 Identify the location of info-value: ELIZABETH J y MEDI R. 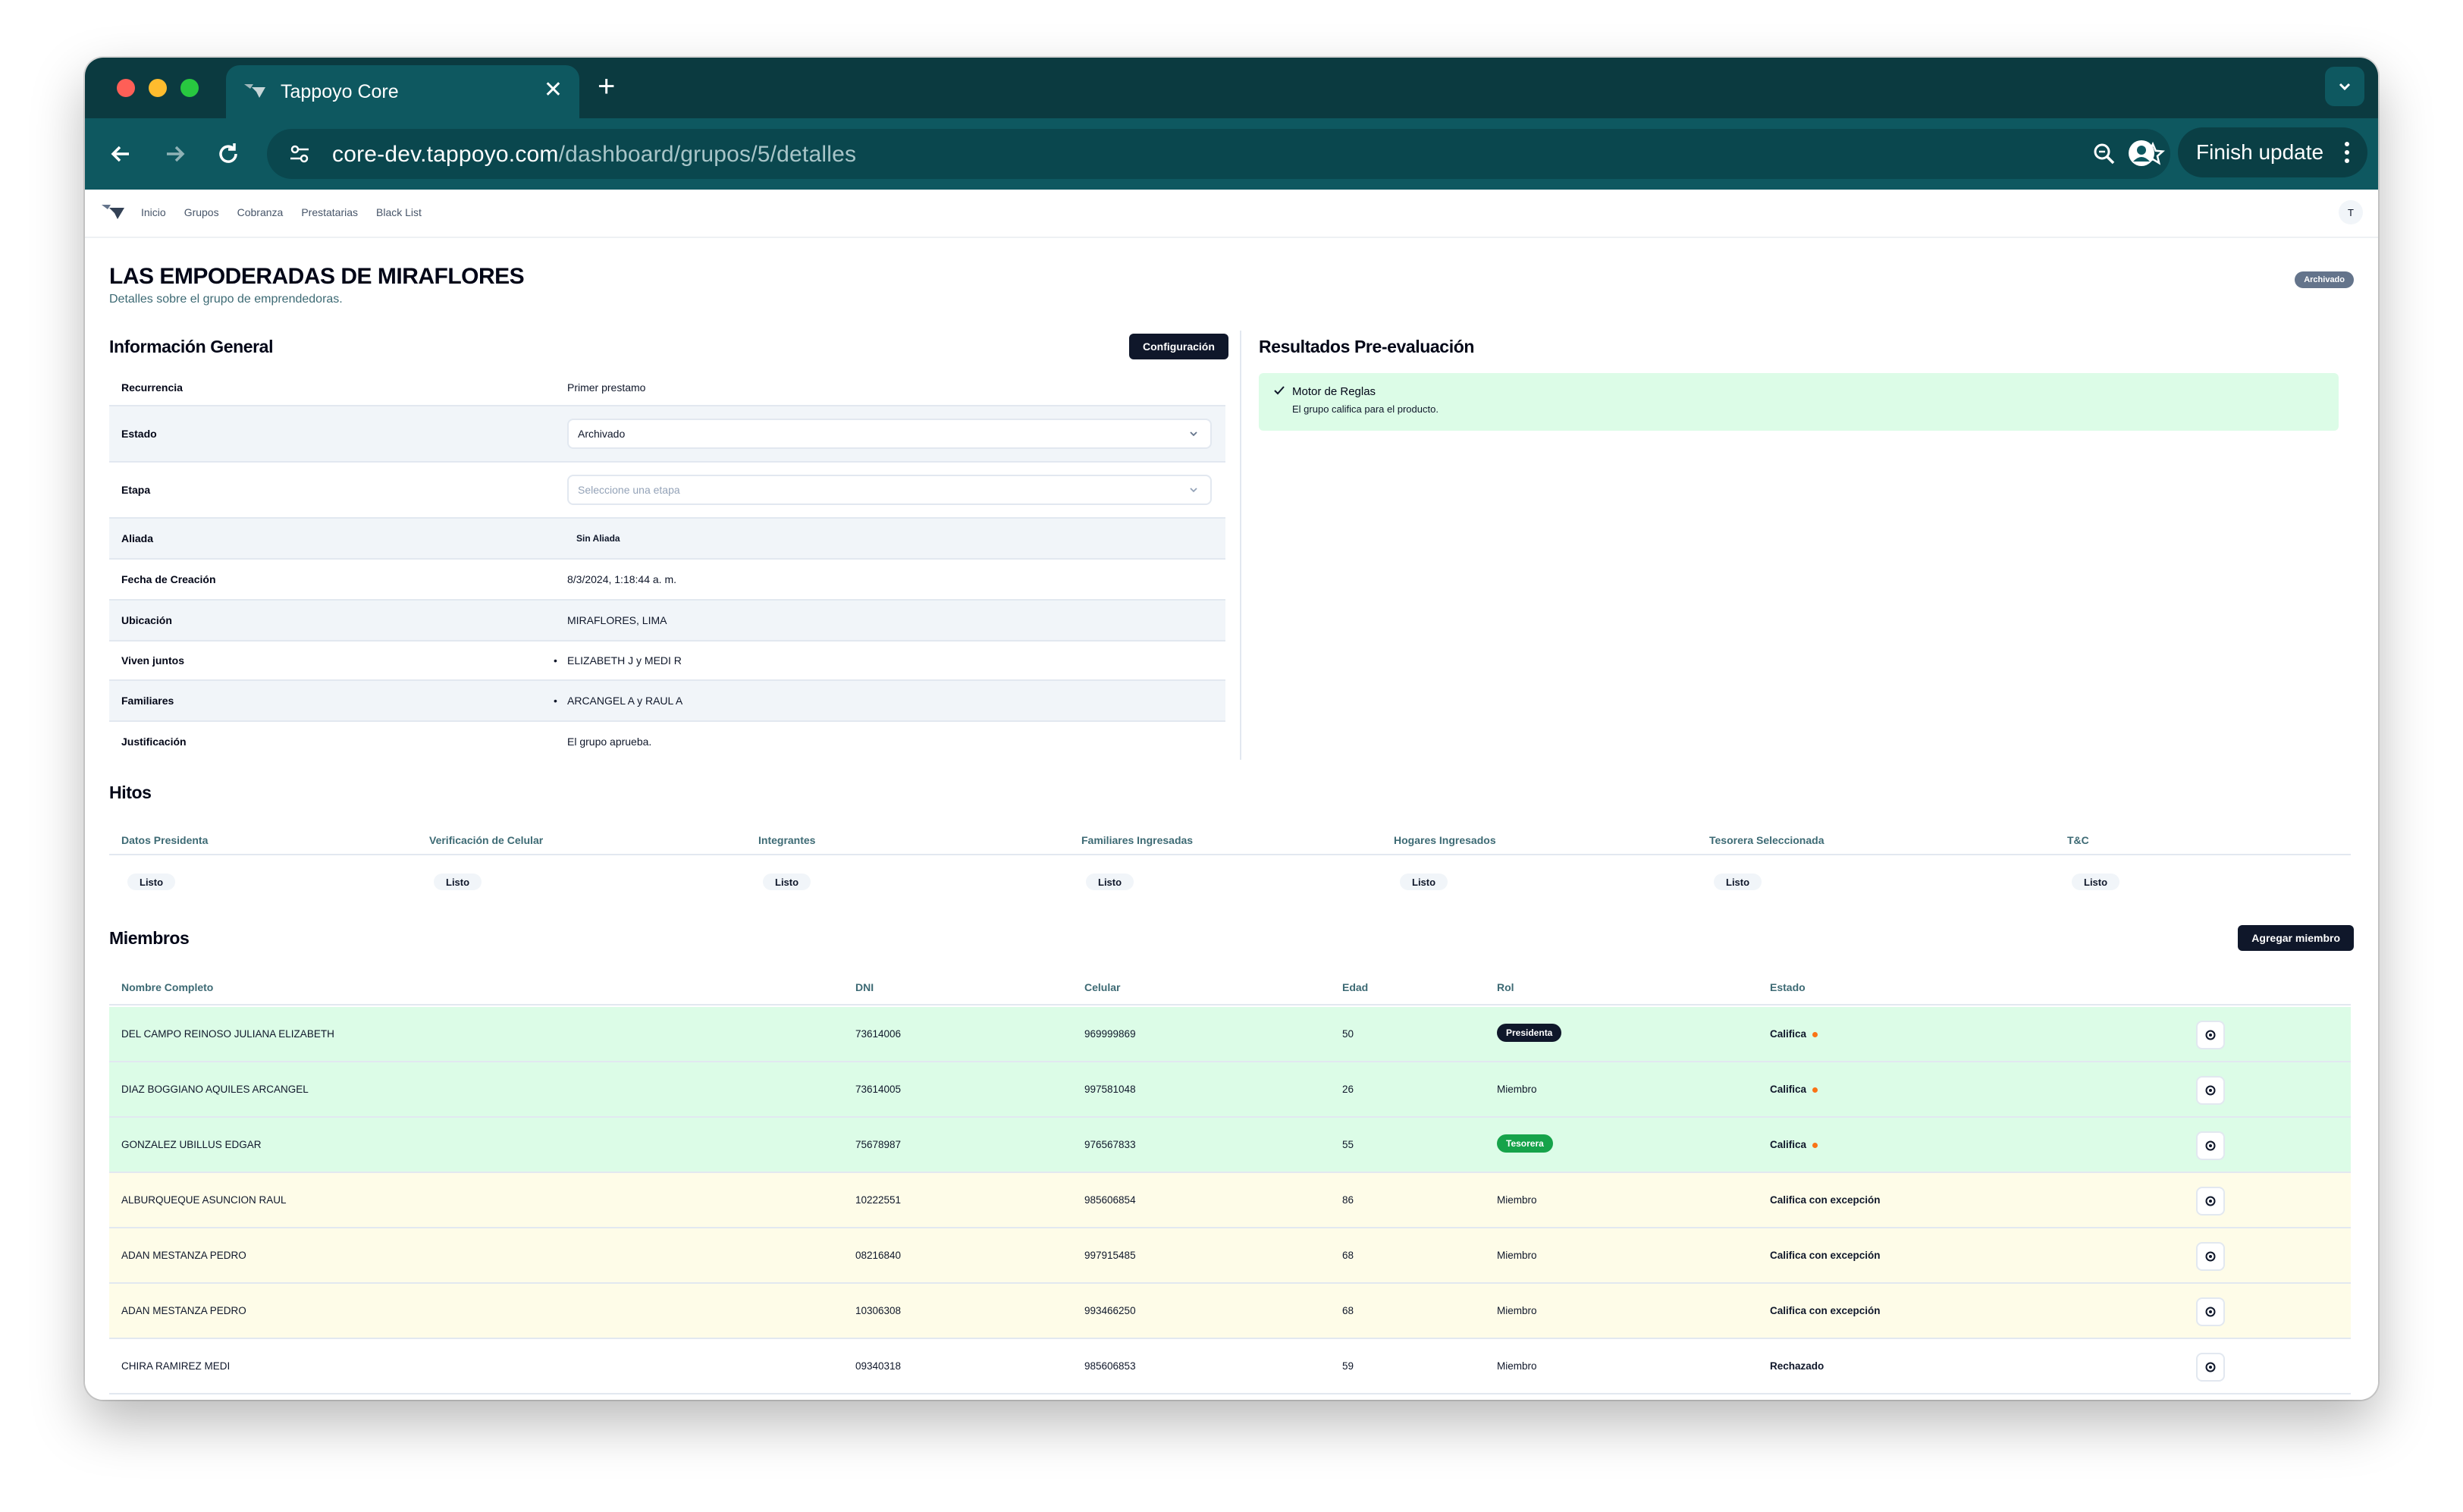
(618, 660).